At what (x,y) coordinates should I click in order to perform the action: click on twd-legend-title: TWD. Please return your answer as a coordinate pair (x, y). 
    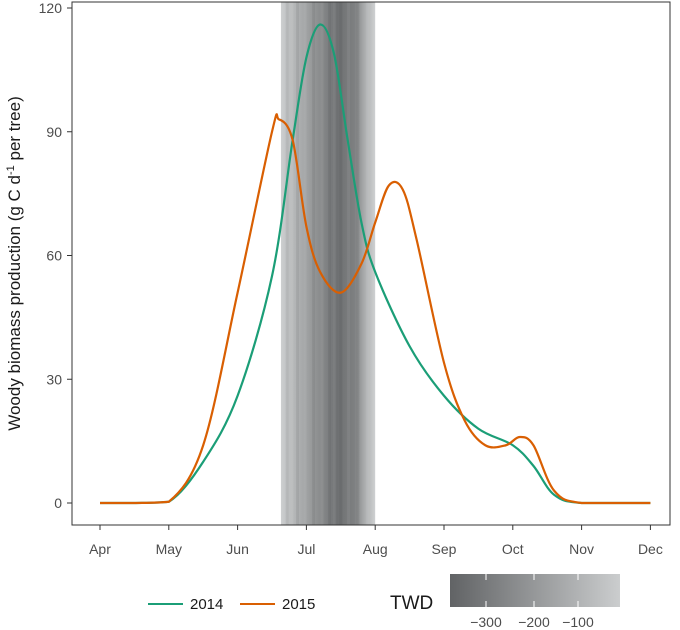
    Looking at the image, I should click on (411, 603).